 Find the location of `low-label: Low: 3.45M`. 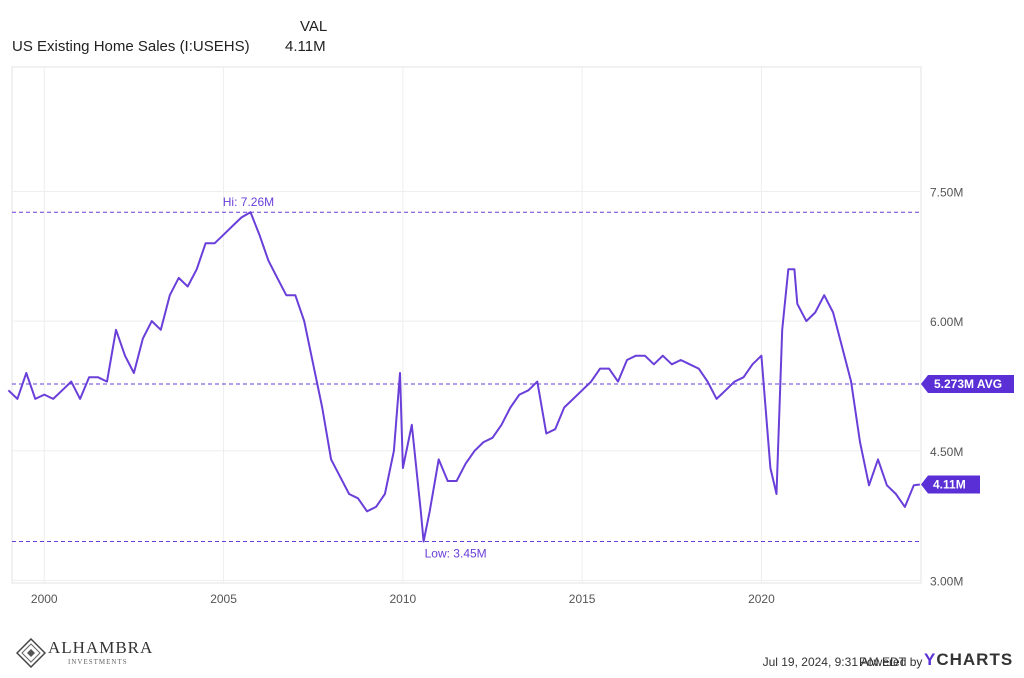

low-label: Low: 3.45M is located at coordinates (456, 554).